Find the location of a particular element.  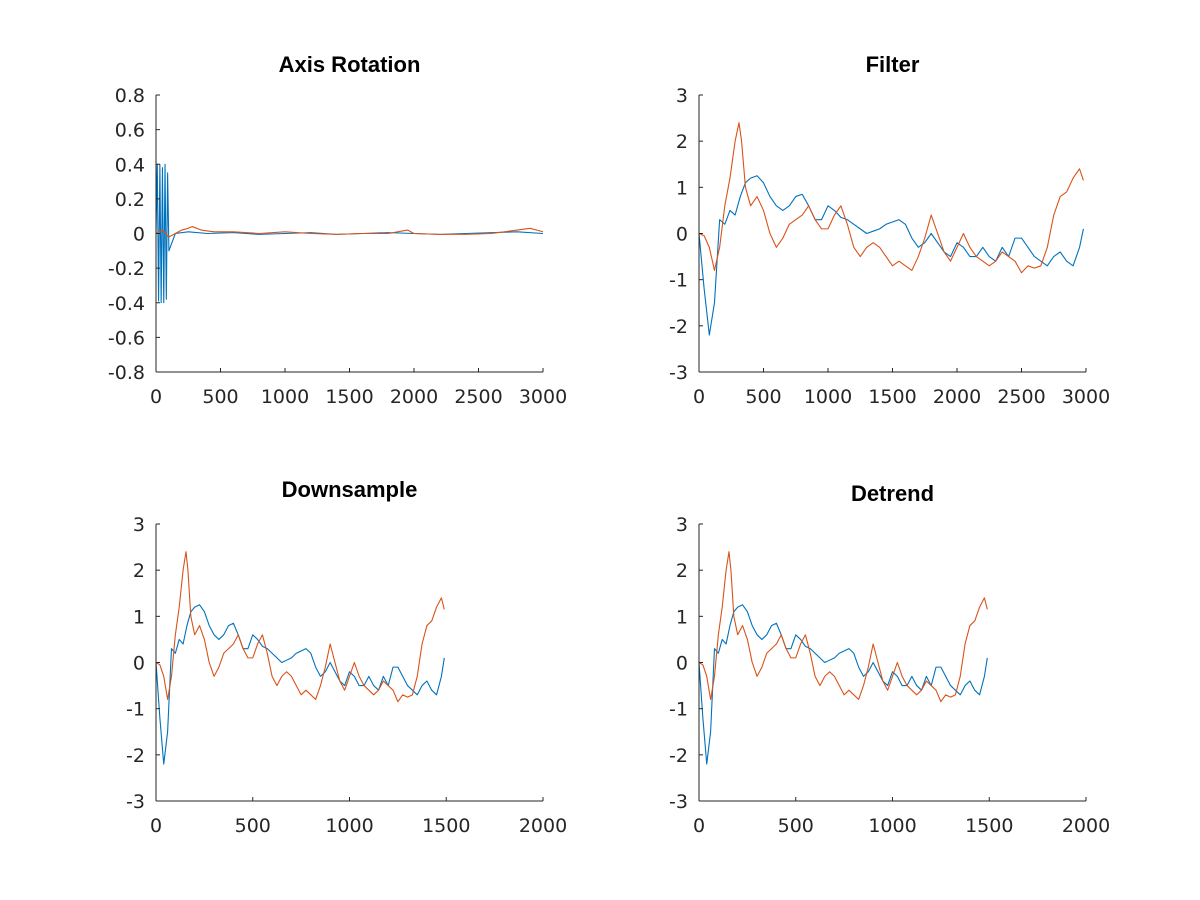

subplot-1: 0 500 1000 1500 2000 2500 3000 -3 -2 -1 0 1 2 3 Filter is located at coordinates (889, 230).